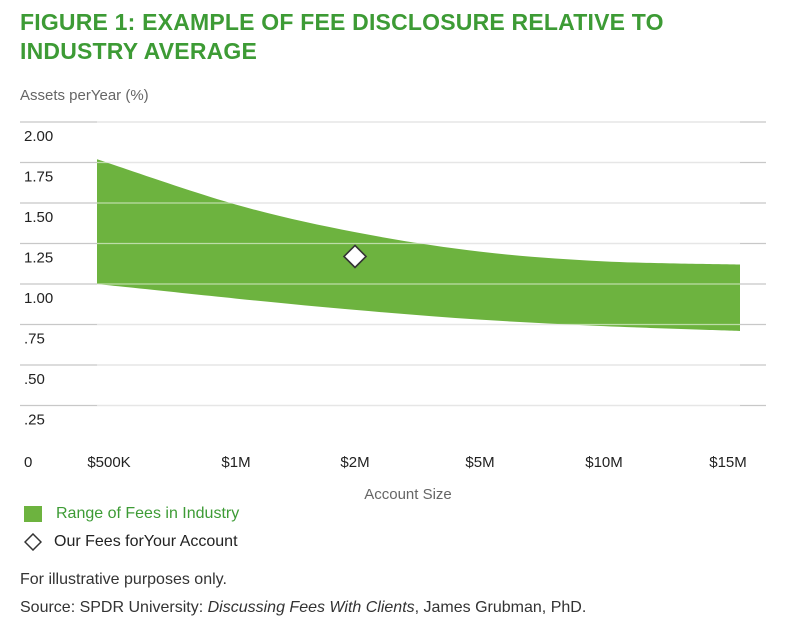 This screenshot has height=636, width=792. Describe the element at coordinates (114, 607) in the screenshot. I see `source-prefix: Source: SPDR University:` at that location.